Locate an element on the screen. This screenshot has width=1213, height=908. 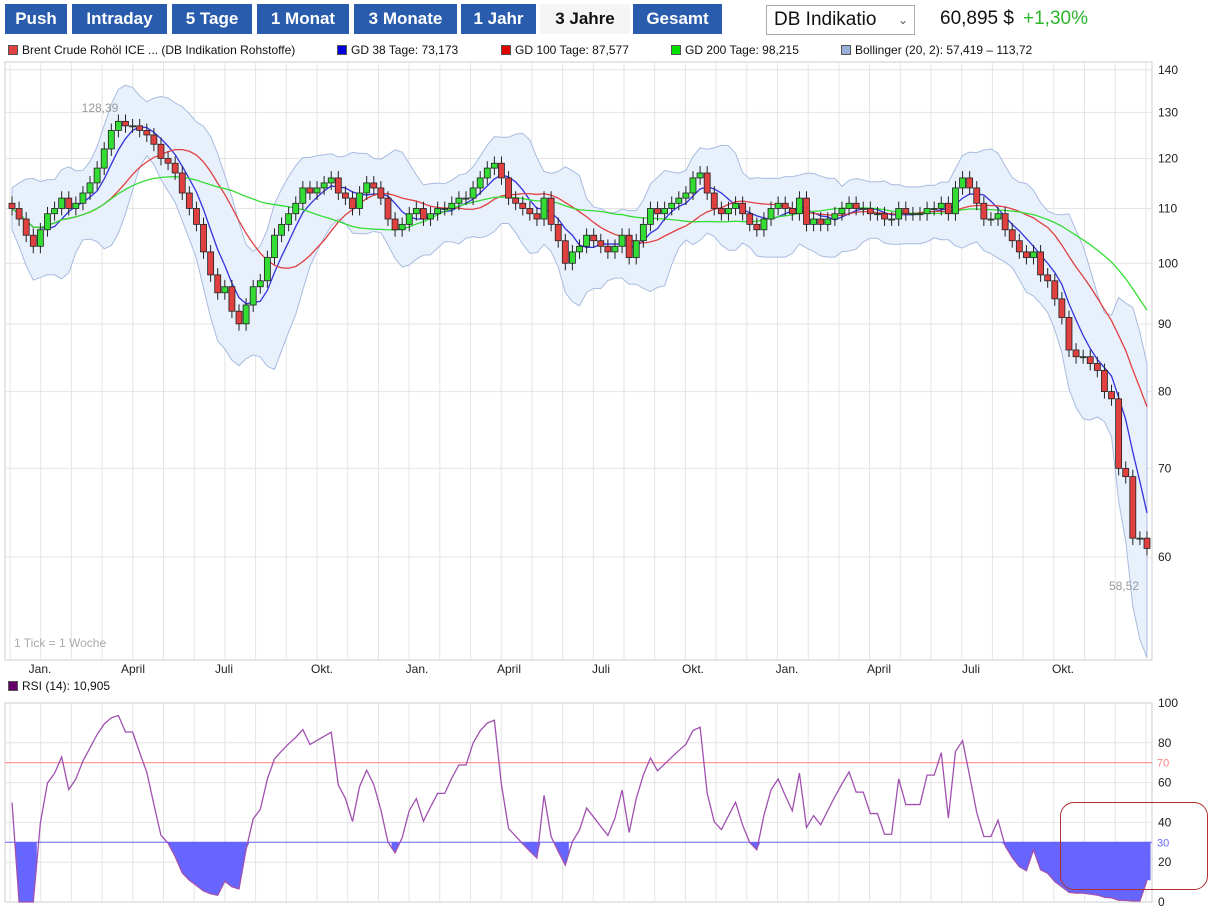
y-tick-label: 70 is located at coordinates (1165, 468).